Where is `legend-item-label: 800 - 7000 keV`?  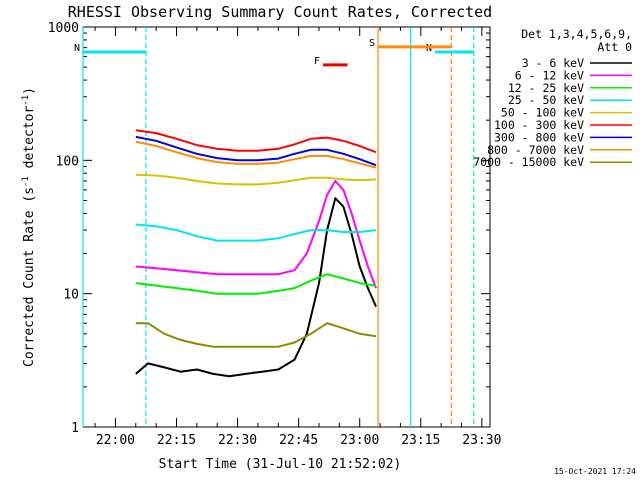 legend-item-label: 800 - 7000 keV is located at coordinates (535, 150).